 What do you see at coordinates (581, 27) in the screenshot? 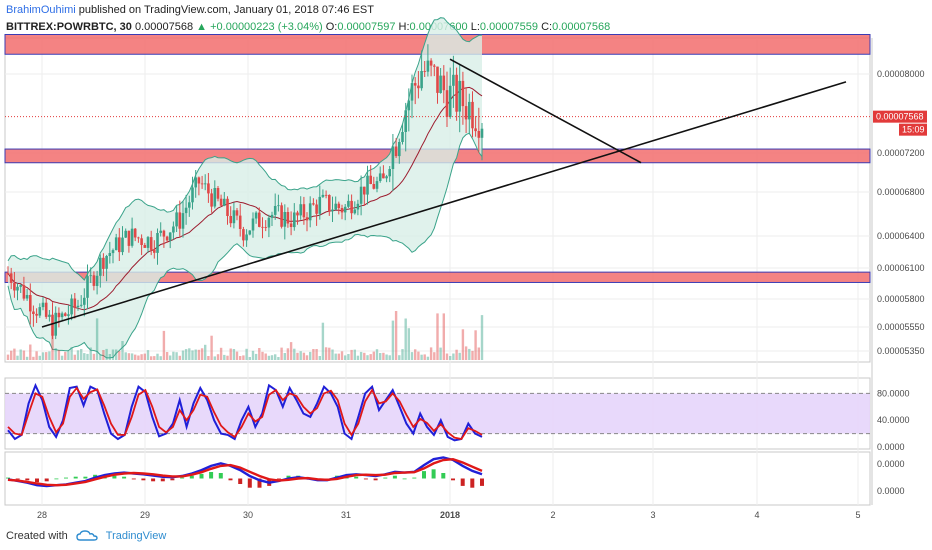
I see `close-value: 0.00007568` at bounding box center [581, 27].